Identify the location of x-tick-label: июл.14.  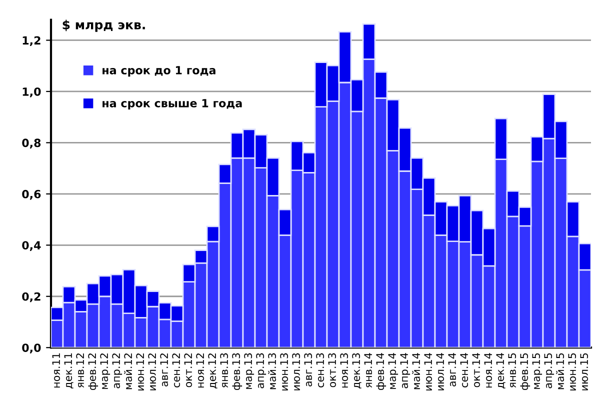
(440, 371).